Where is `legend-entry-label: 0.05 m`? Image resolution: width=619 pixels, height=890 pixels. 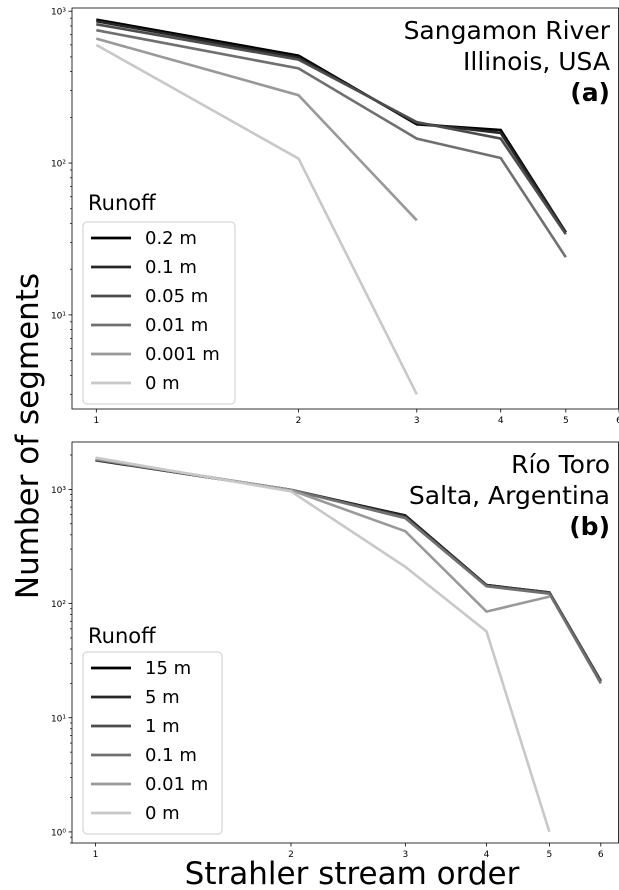 legend-entry-label: 0.05 m is located at coordinates (176, 296).